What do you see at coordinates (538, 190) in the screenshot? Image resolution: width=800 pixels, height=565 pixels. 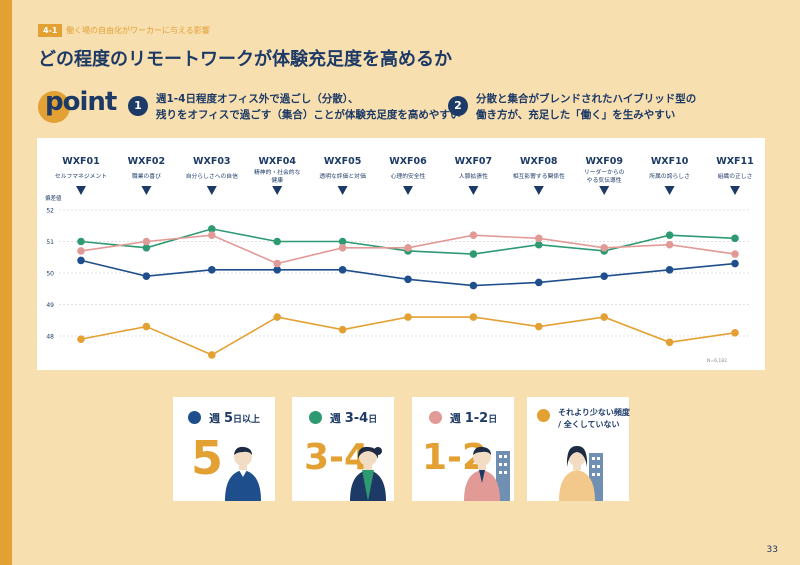 I see `category-marker-WXF08` at bounding box center [538, 190].